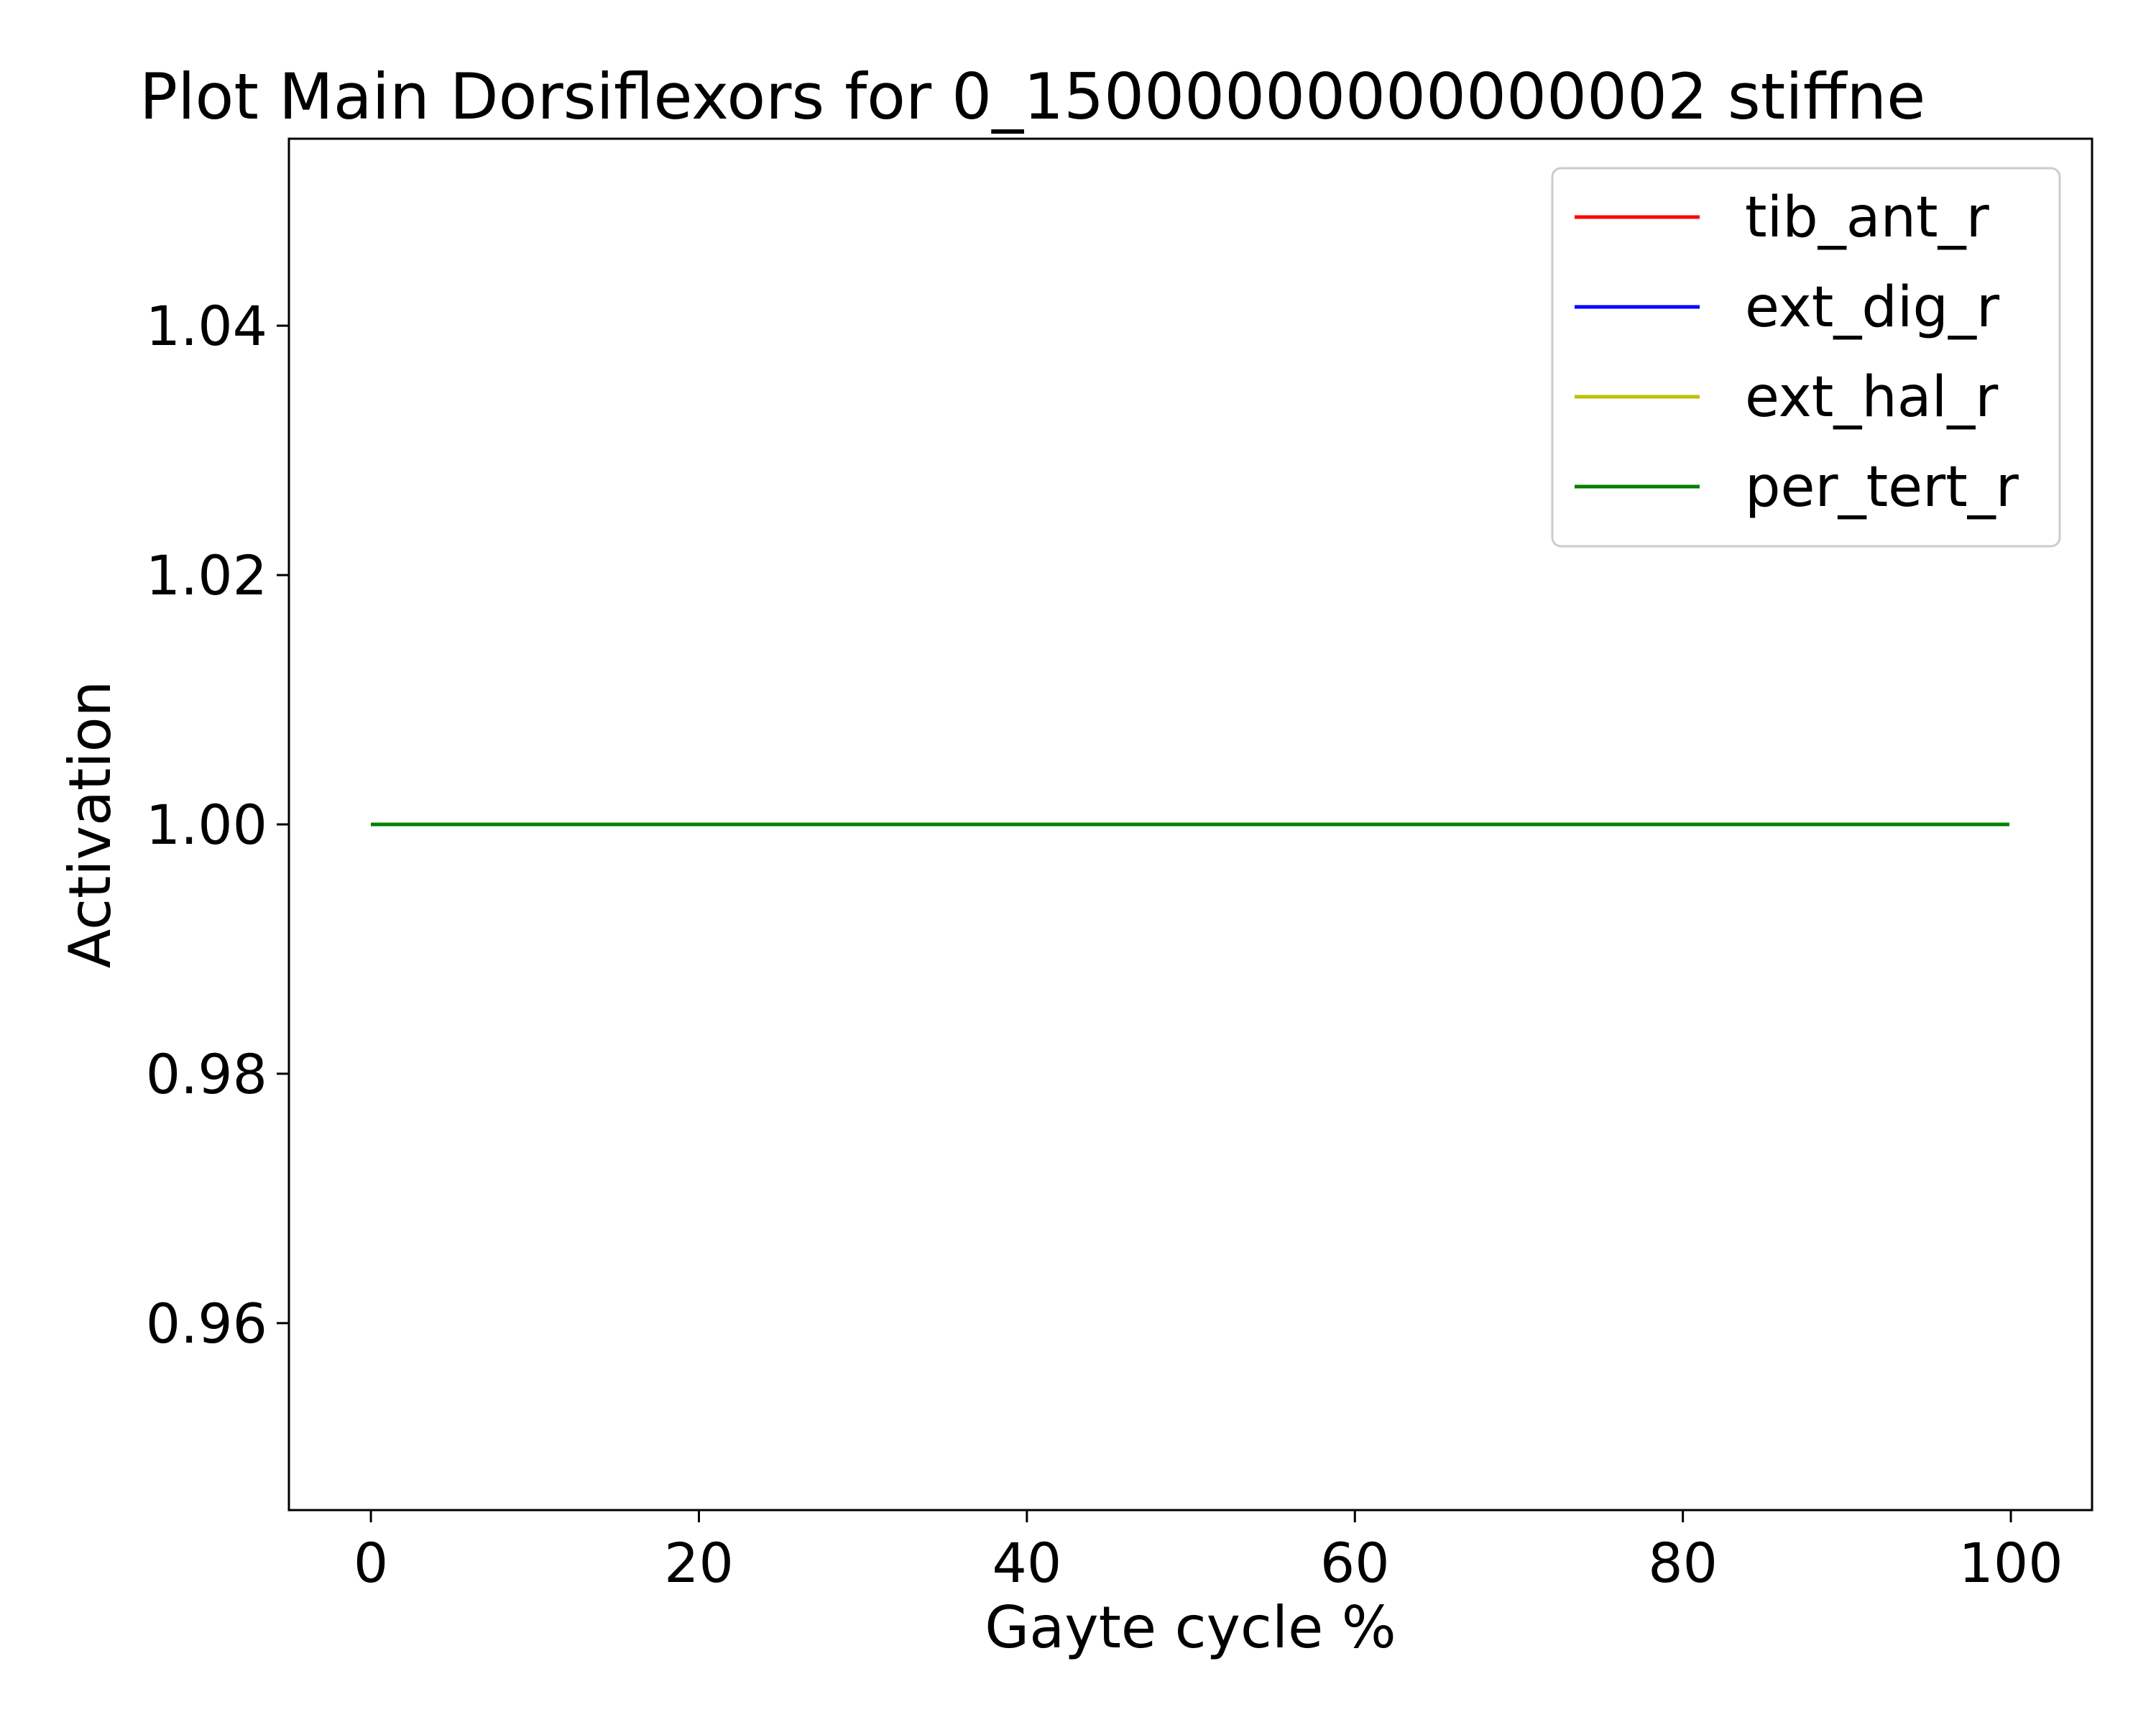  What do you see at coordinates (206, 575) in the screenshot?
I see `y-tick-label: 1.02` at bounding box center [206, 575].